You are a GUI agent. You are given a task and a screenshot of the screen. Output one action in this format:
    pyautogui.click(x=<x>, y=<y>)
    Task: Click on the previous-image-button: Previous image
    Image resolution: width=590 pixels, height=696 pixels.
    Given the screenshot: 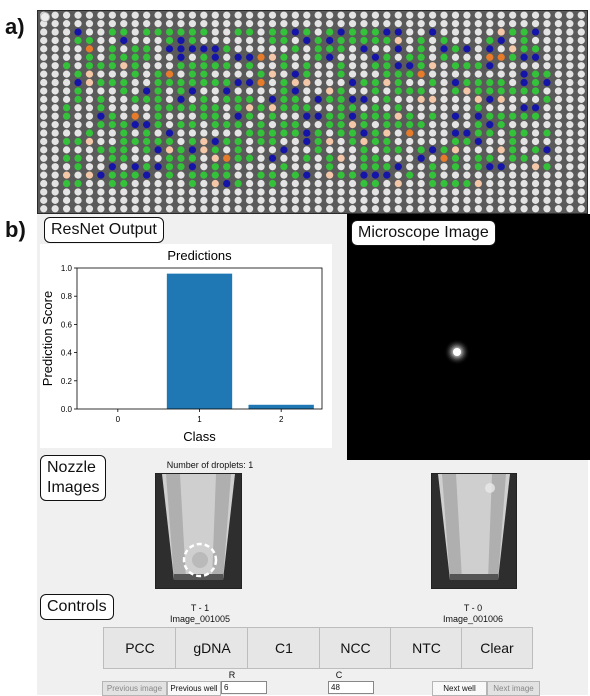 What is the action you would take?
    pyautogui.click(x=134, y=688)
    